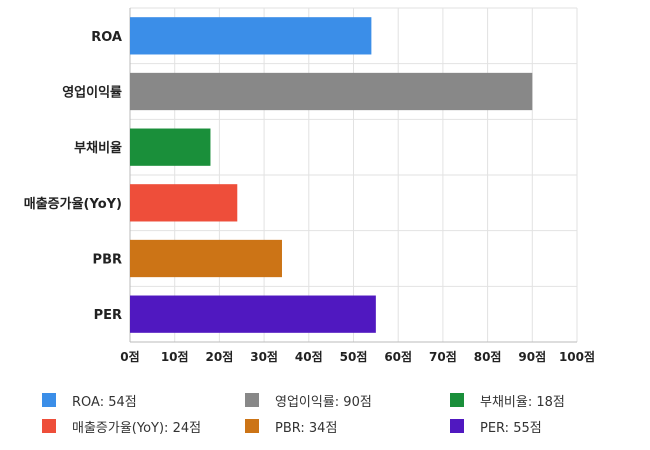  I want to click on legend-item: PBR: 34점, so click(291, 426).